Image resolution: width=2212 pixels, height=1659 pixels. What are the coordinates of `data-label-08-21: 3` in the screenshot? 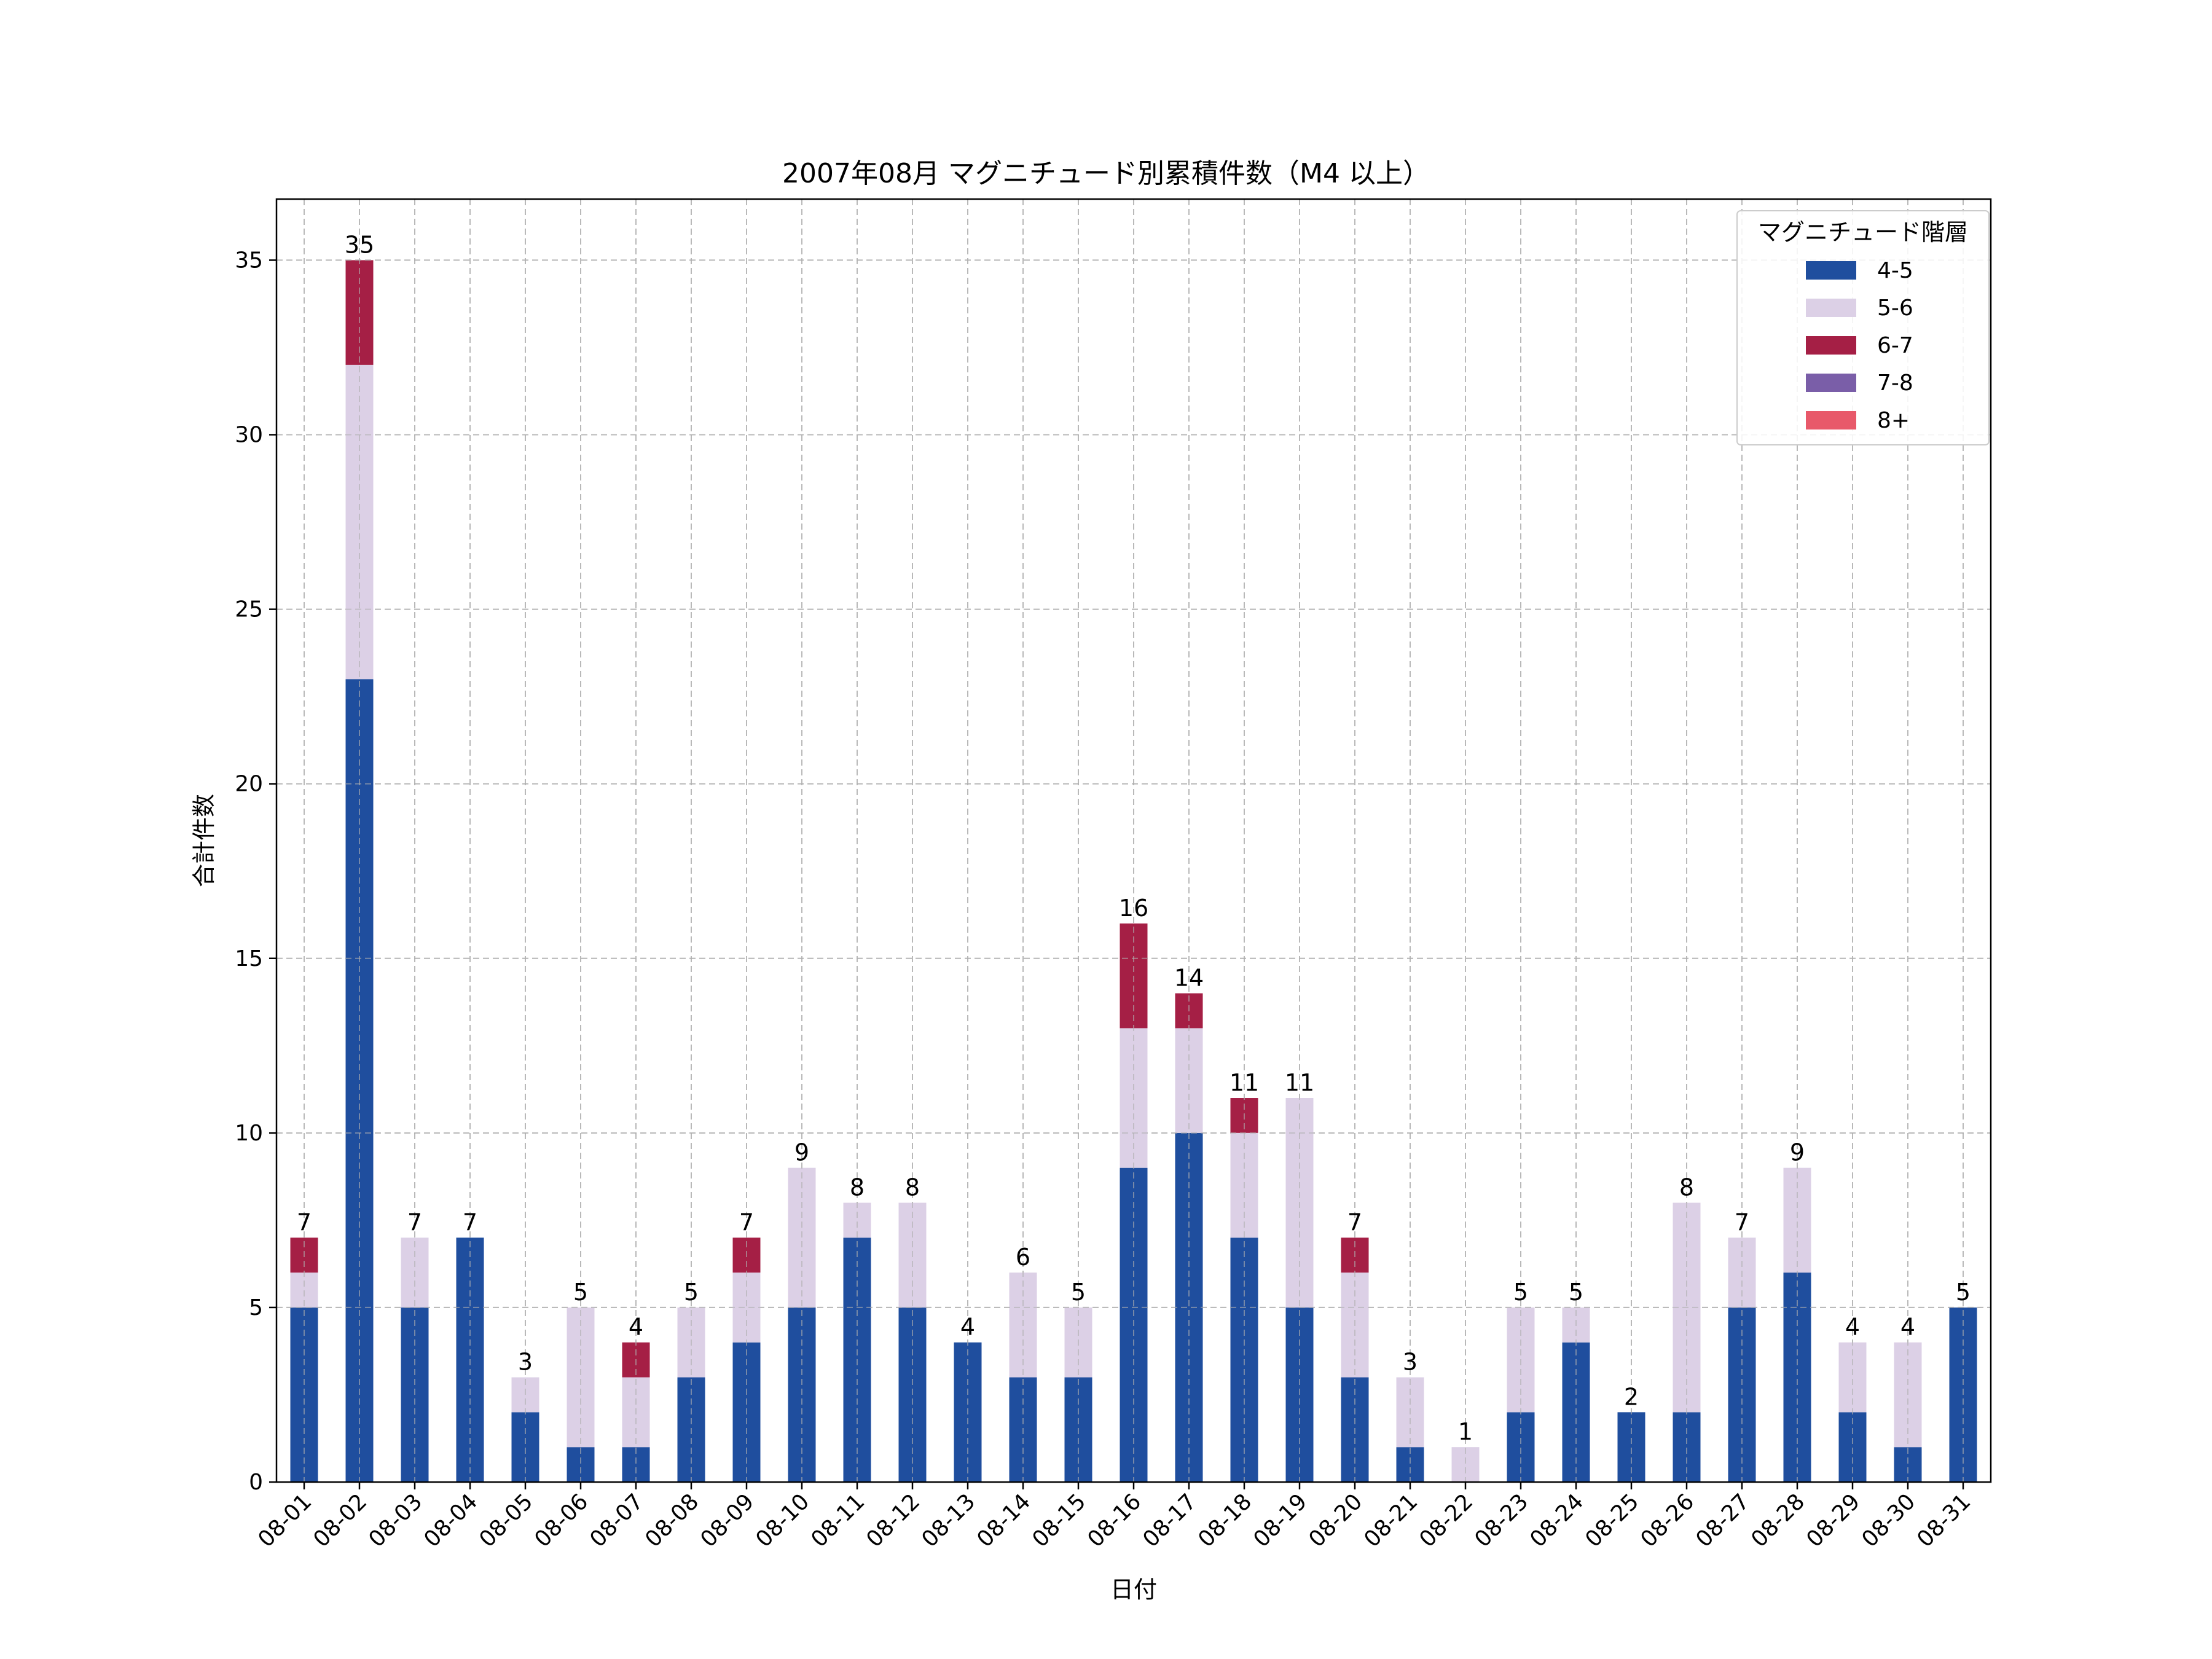 It's located at (1410, 1362).